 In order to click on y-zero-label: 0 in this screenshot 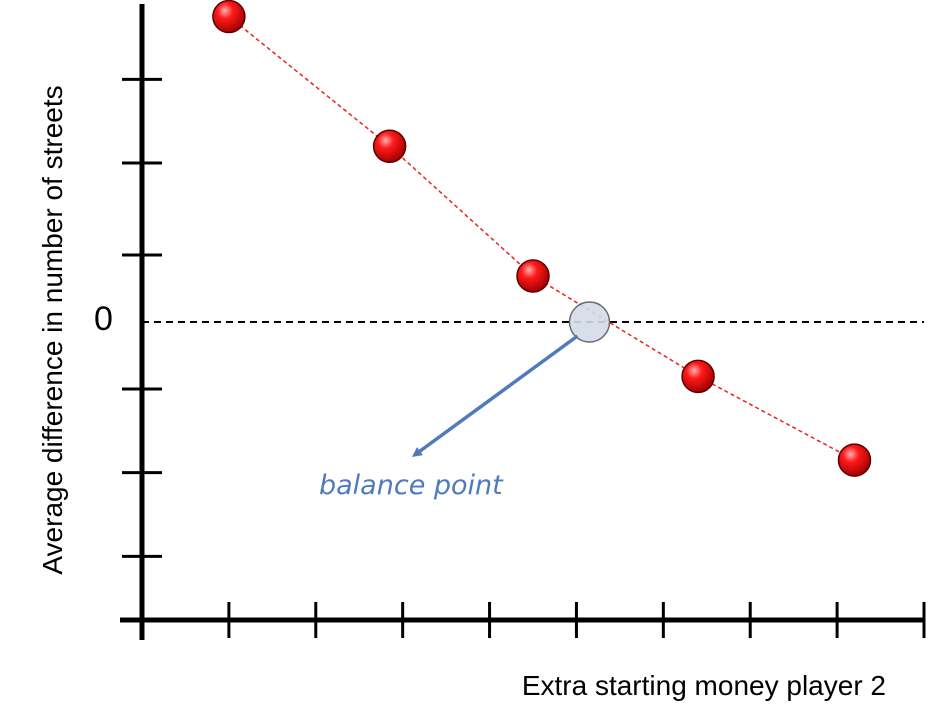, I will do `click(103, 319)`.